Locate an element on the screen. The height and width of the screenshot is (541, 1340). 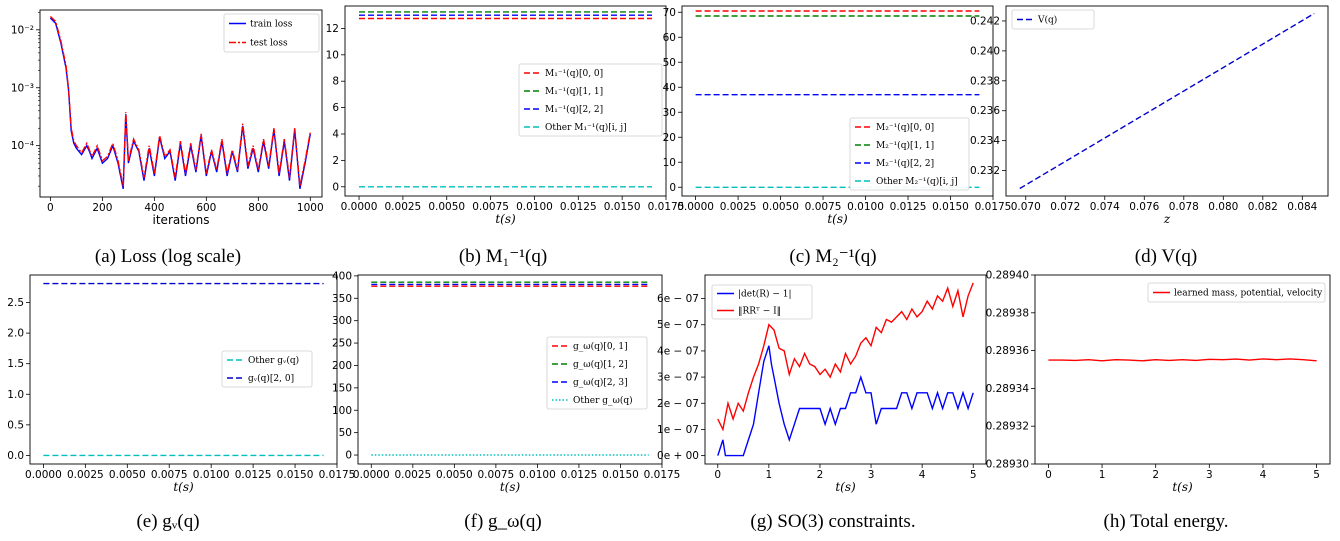
y-tick-label: 200 is located at coordinates (342, 366).